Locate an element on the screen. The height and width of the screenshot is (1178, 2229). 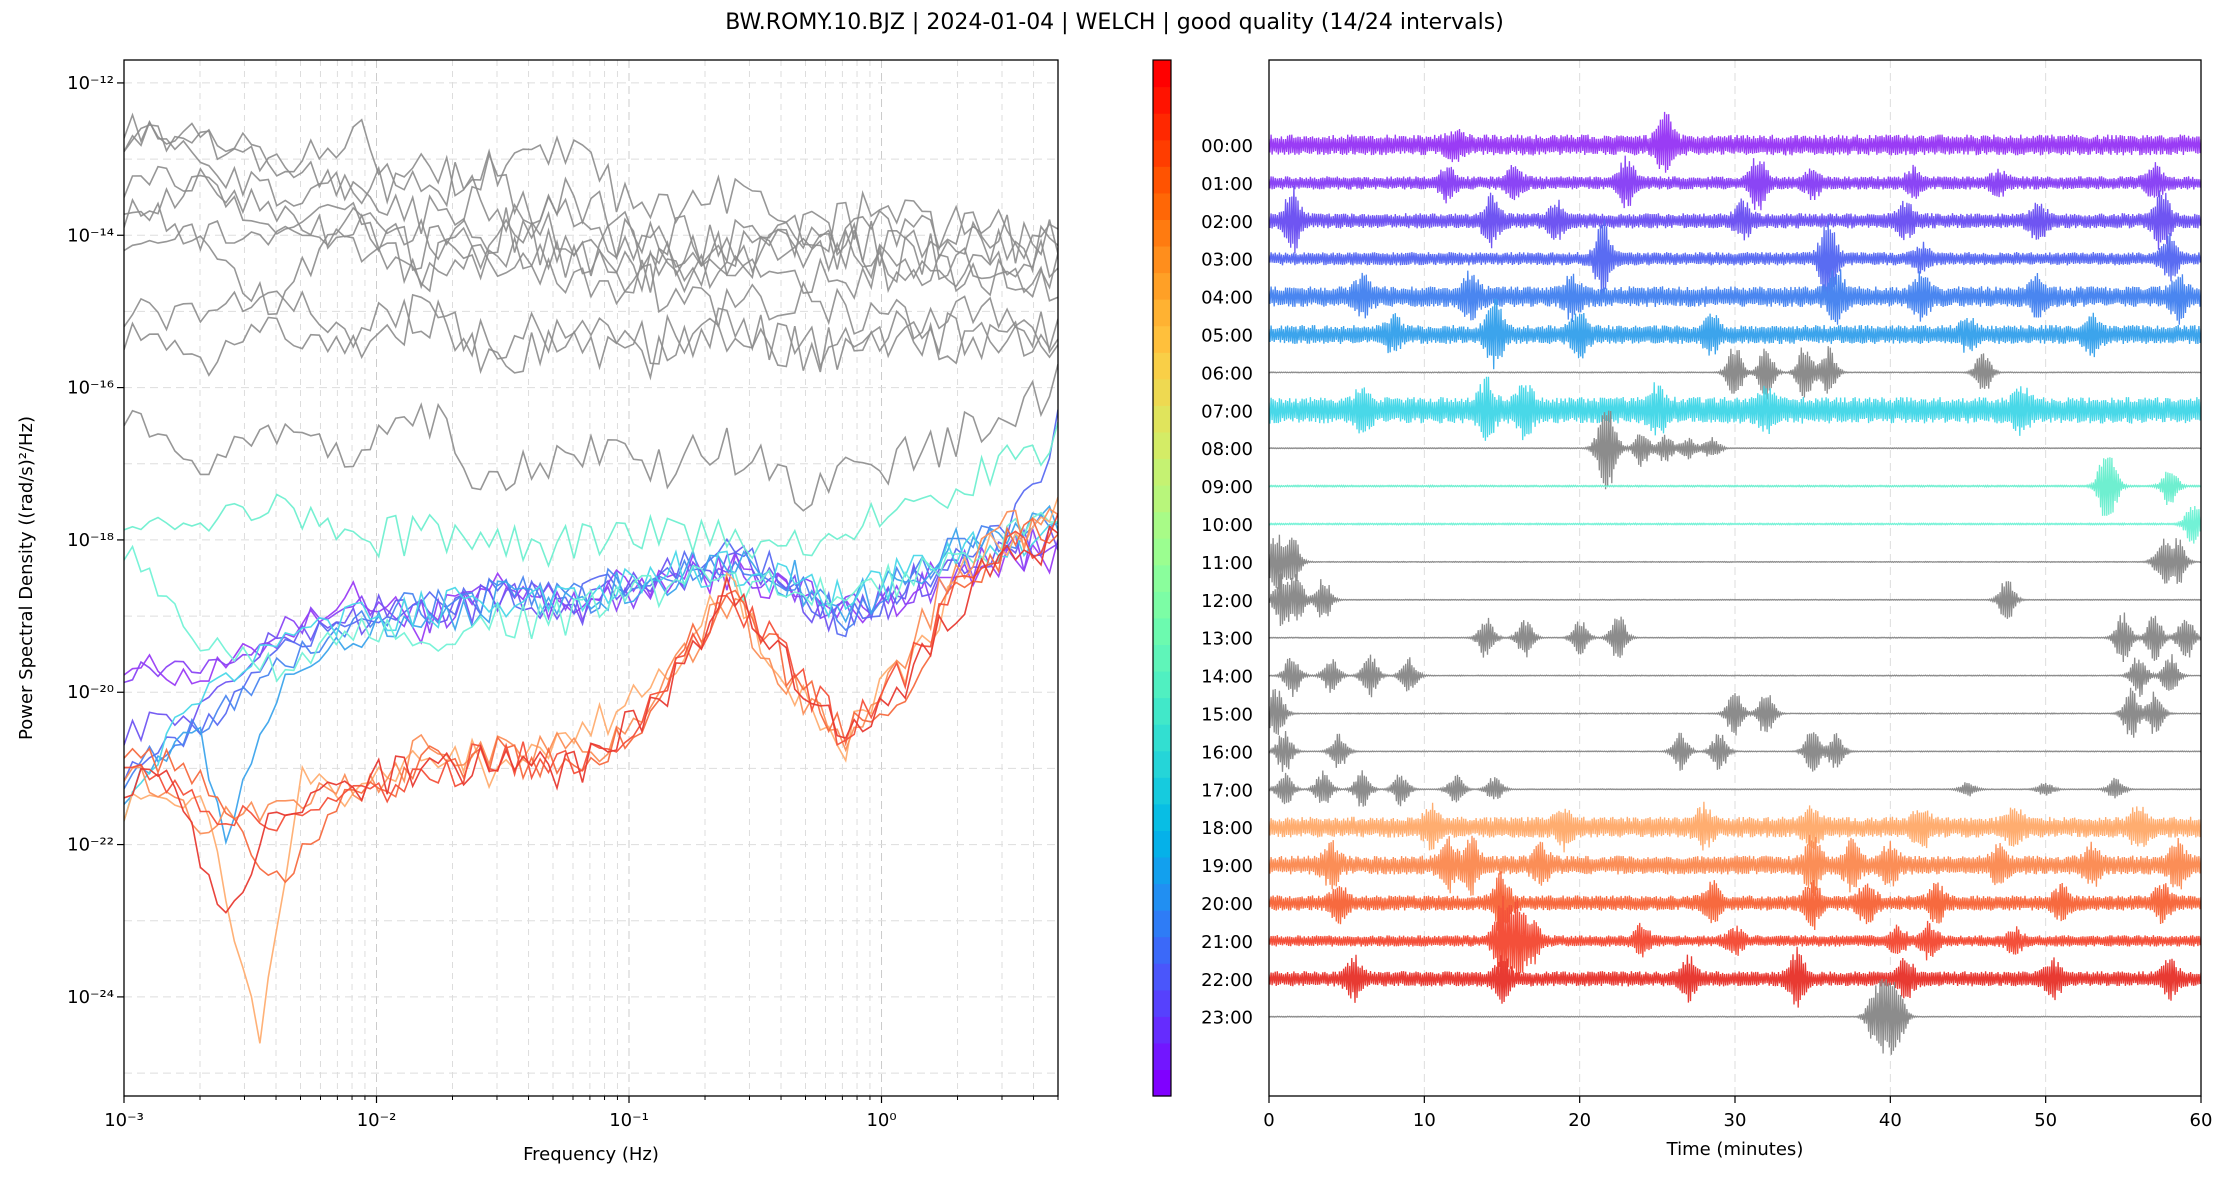
helicorder-hour-label: 16:00 is located at coordinates (1227, 752).